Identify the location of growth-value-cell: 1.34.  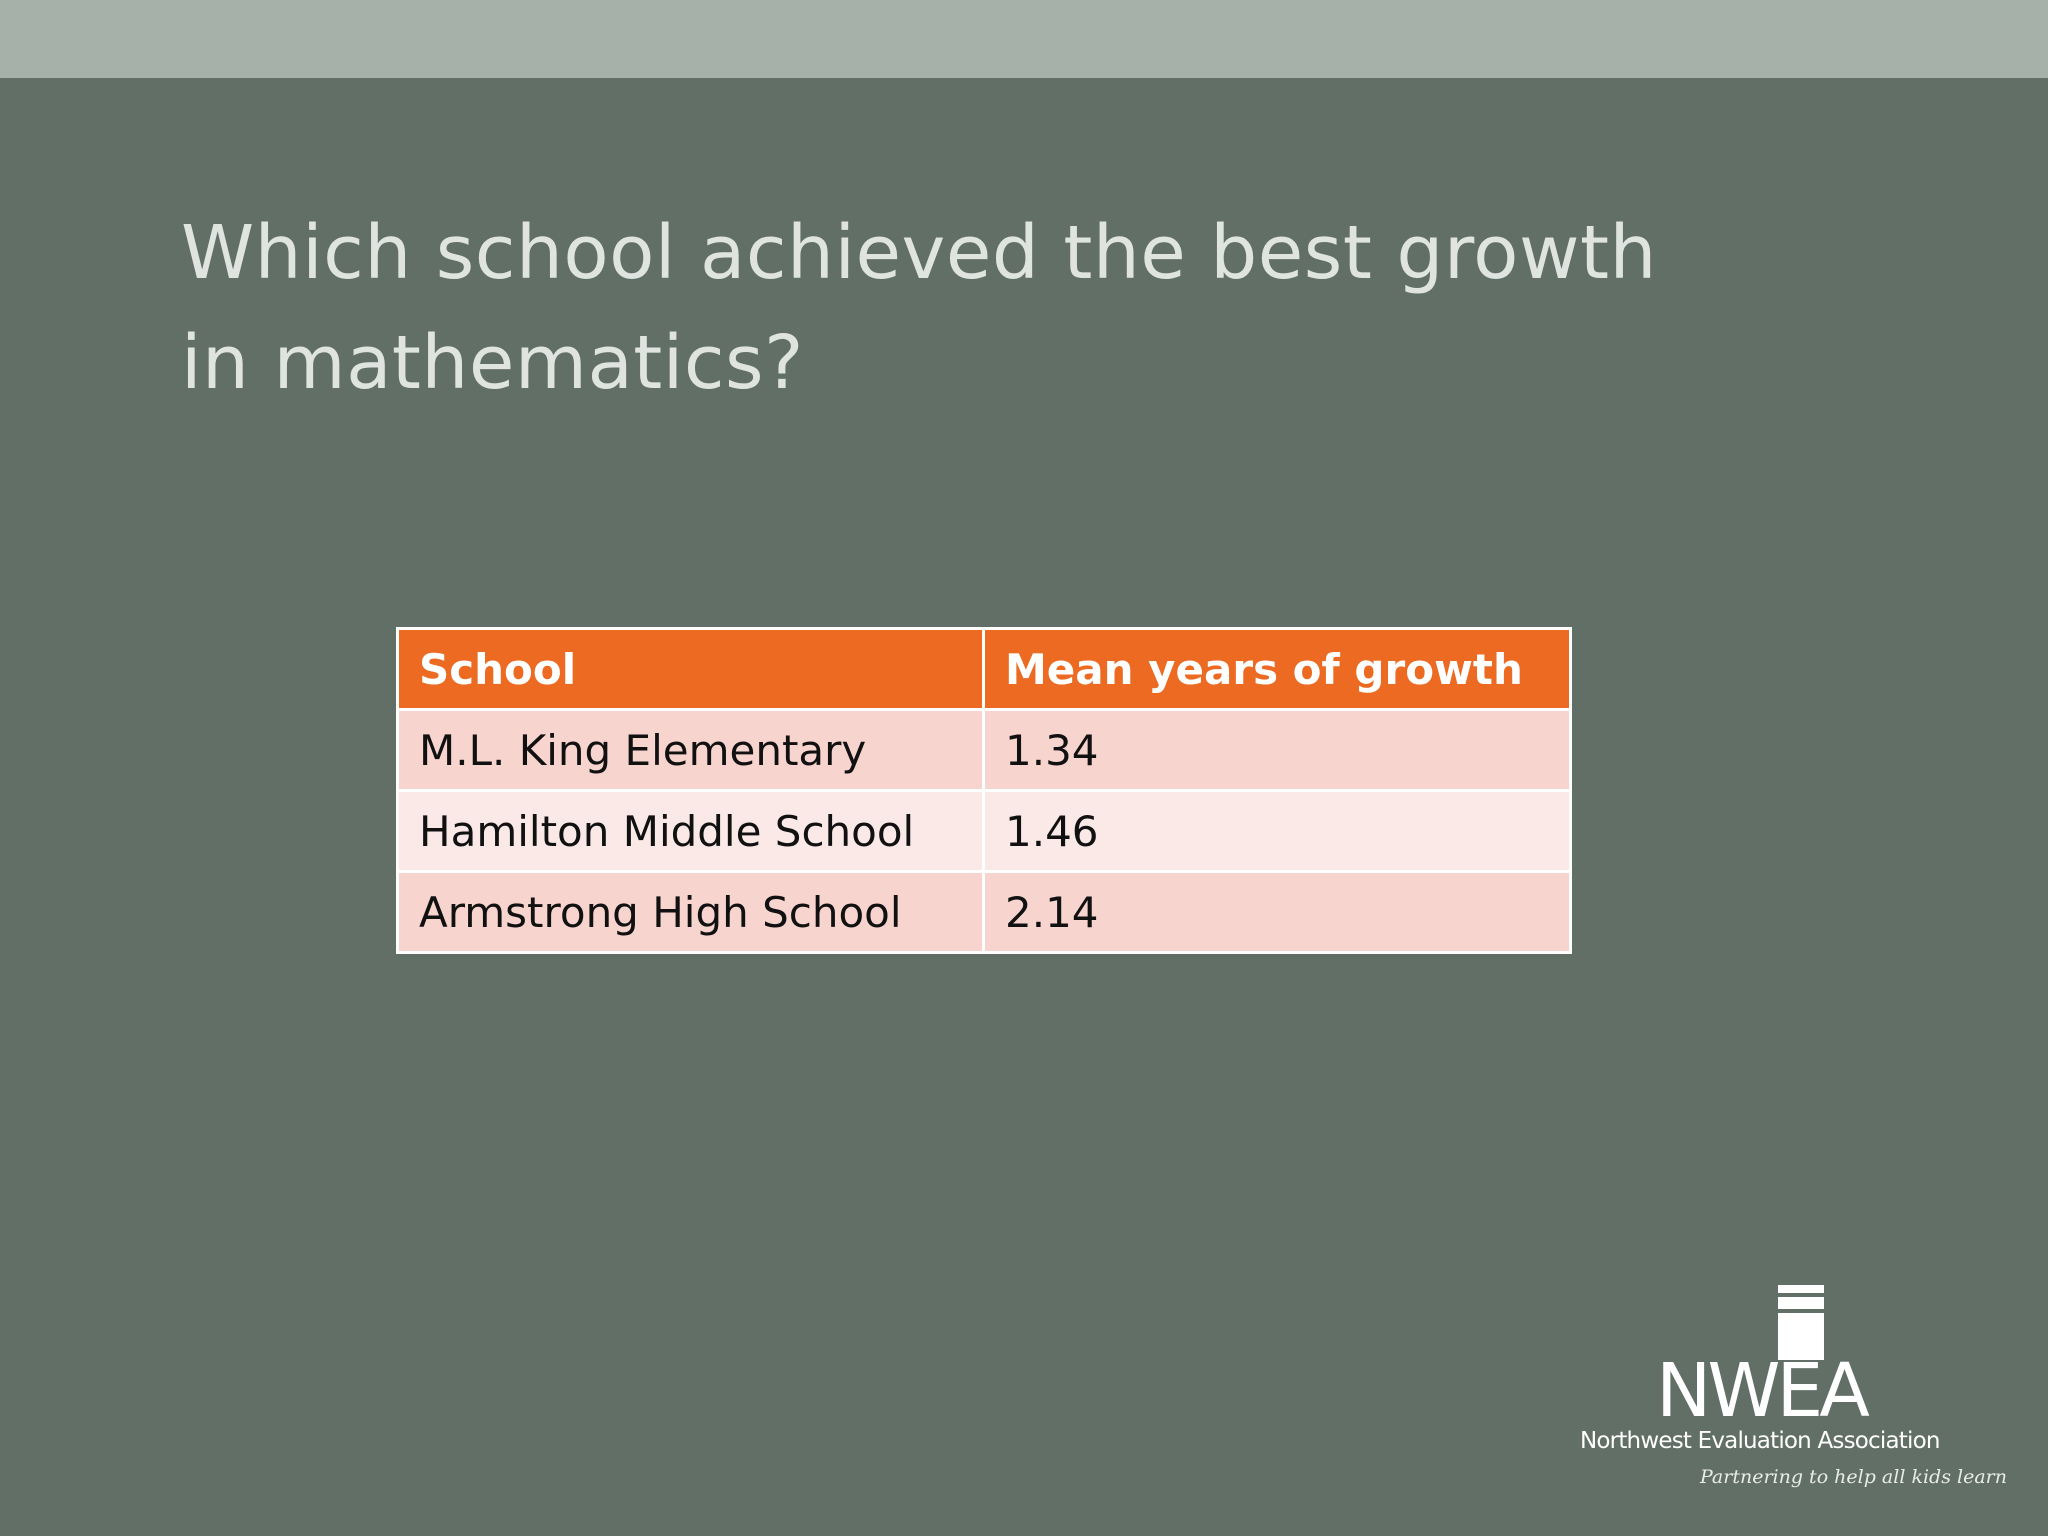
(1277, 750).